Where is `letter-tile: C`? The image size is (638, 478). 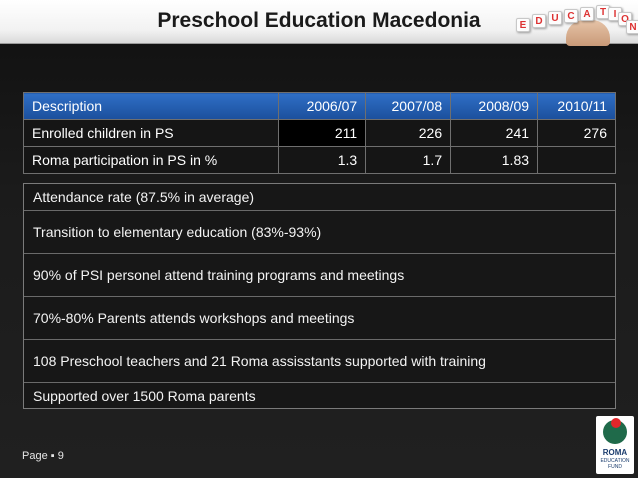
letter-tile: C is located at coordinates (571, 16).